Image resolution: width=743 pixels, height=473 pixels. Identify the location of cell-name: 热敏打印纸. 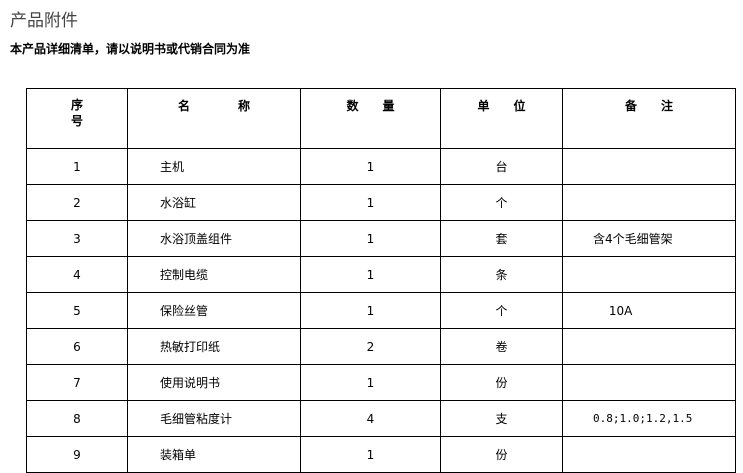
(214, 346).